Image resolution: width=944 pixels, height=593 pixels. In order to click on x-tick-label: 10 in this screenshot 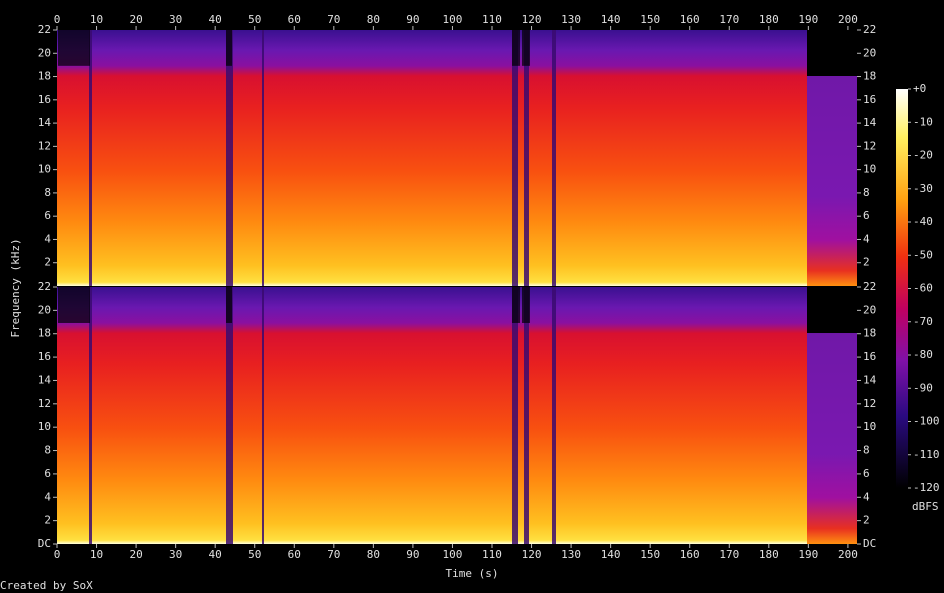, I will do `click(96, 554)`.